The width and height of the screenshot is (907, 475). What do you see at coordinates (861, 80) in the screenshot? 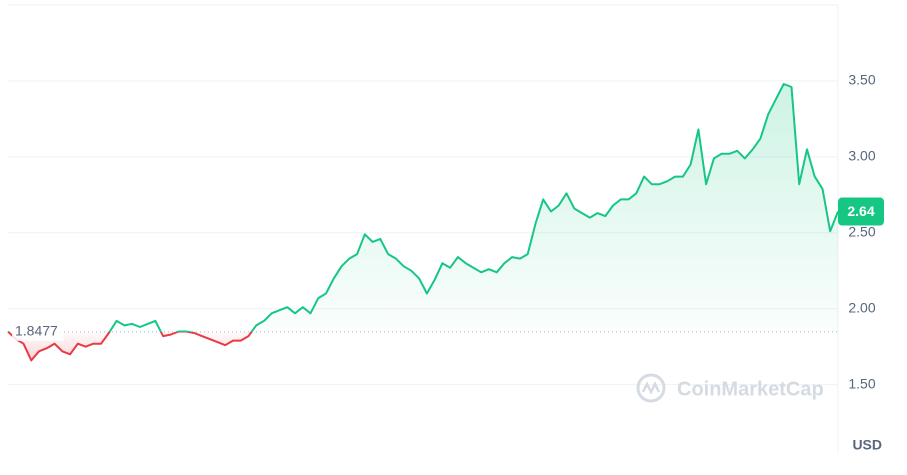
I see `y-tick-label: 3.50` at bounding box center [861, 80].